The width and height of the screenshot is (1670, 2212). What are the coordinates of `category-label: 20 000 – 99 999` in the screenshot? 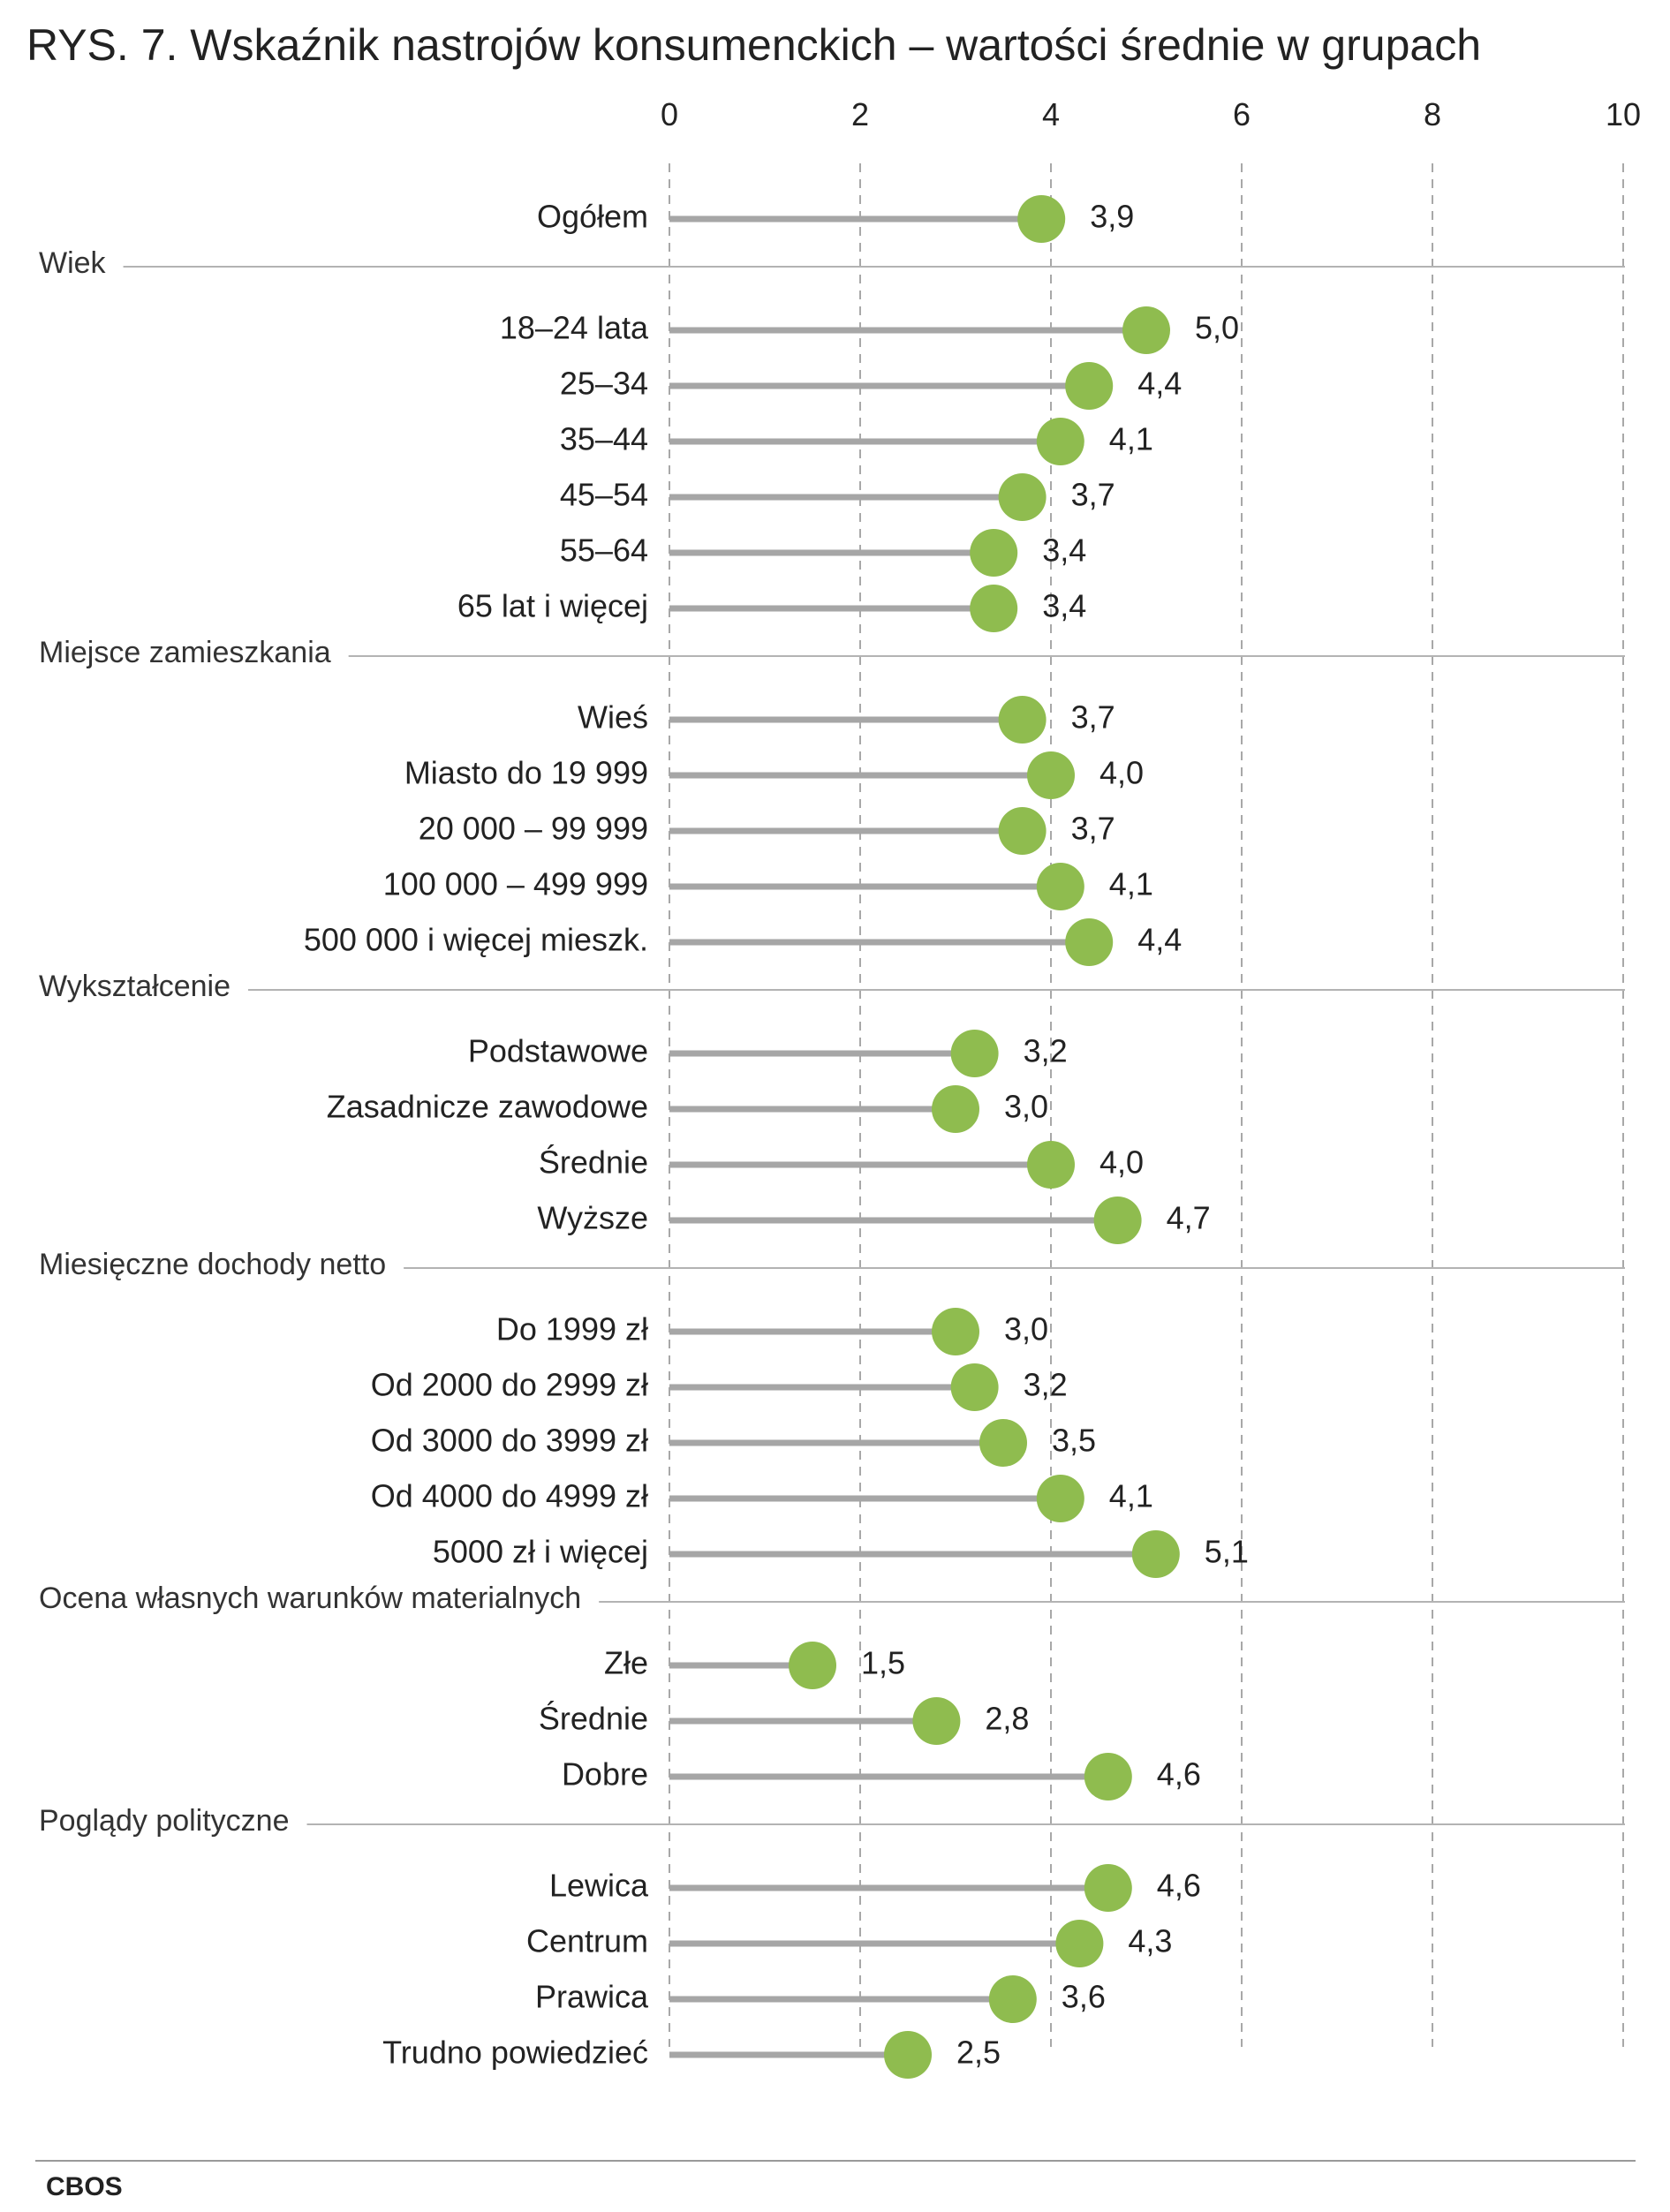 It's located at (533, 829).